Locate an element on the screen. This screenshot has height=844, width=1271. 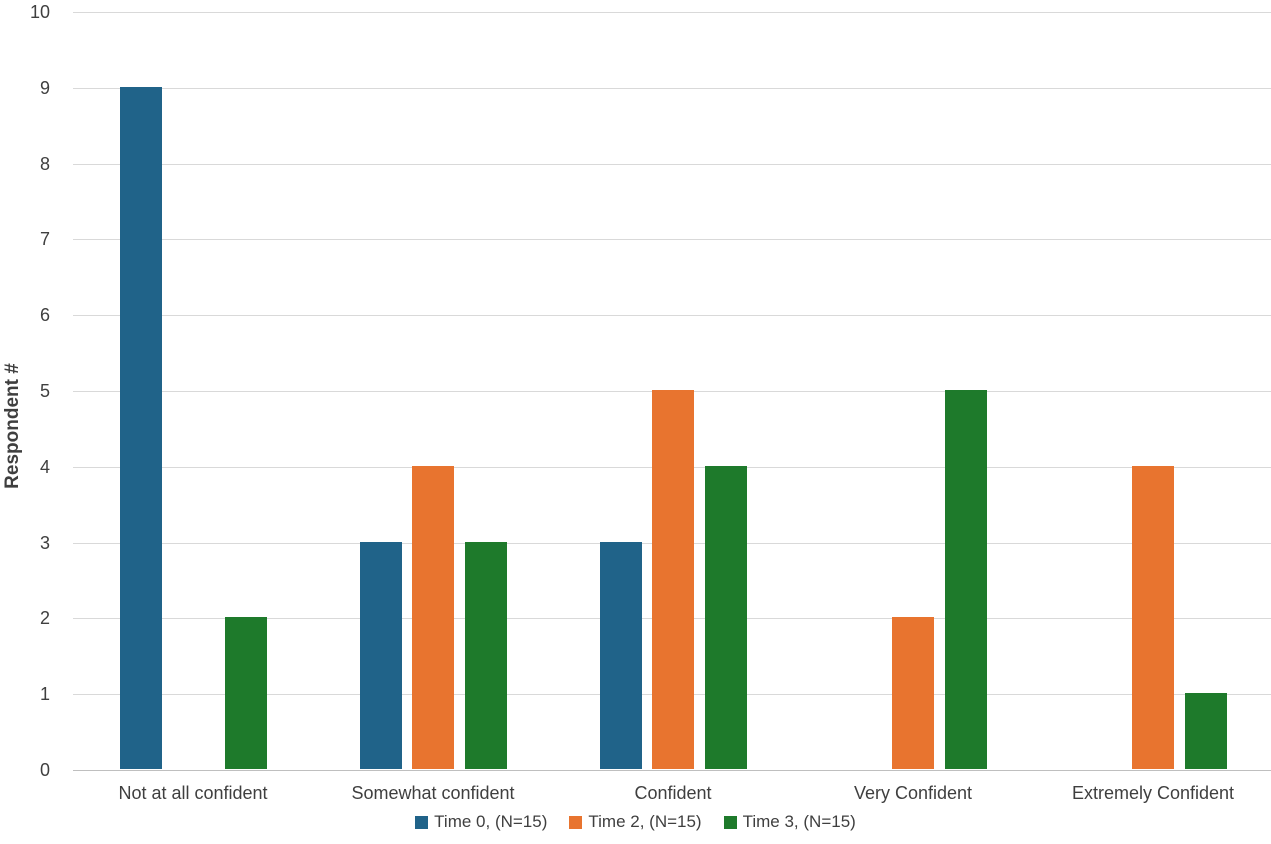
bar-series1-cat3 is located at coordinates (913, 693).